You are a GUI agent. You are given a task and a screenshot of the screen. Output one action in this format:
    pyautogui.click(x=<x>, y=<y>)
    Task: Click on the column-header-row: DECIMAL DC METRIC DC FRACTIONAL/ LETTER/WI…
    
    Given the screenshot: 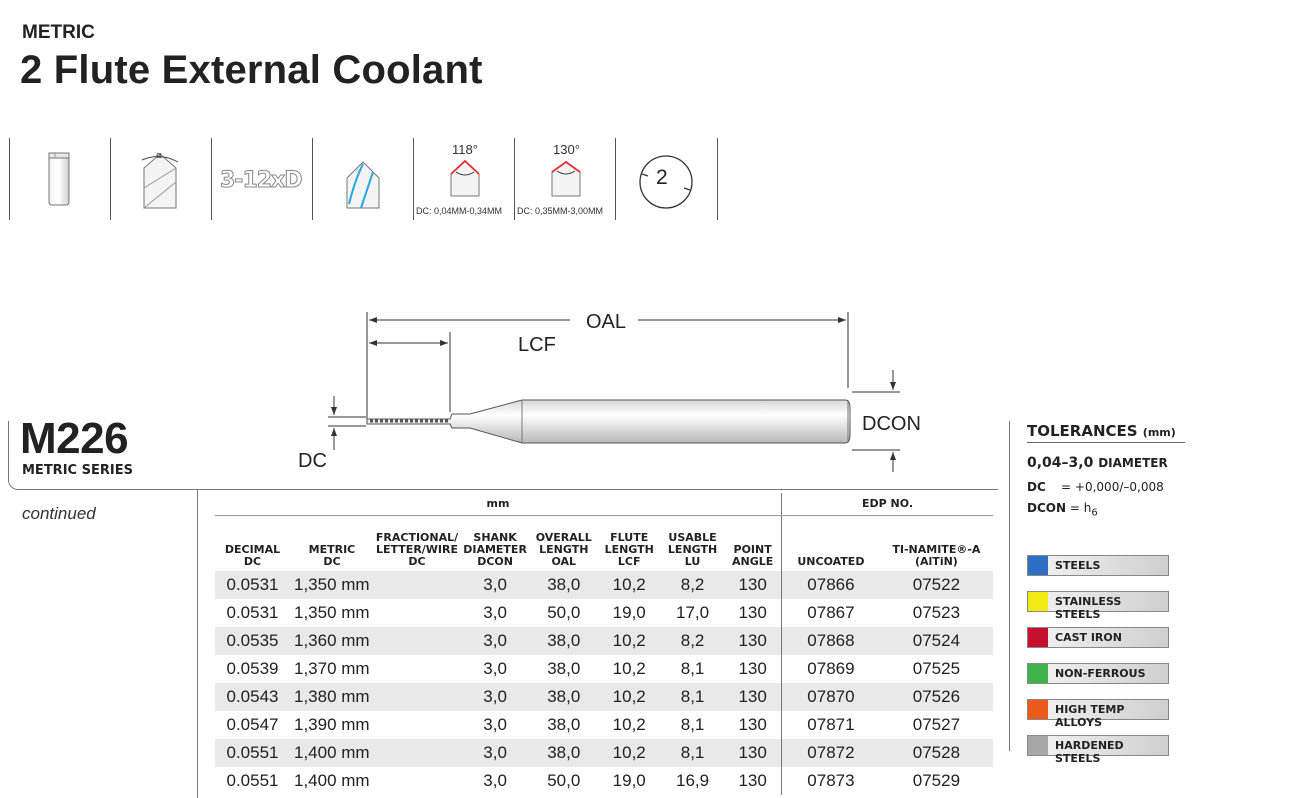 What is the action you would take?
    pyautogui.click(x=604, y=543)
    